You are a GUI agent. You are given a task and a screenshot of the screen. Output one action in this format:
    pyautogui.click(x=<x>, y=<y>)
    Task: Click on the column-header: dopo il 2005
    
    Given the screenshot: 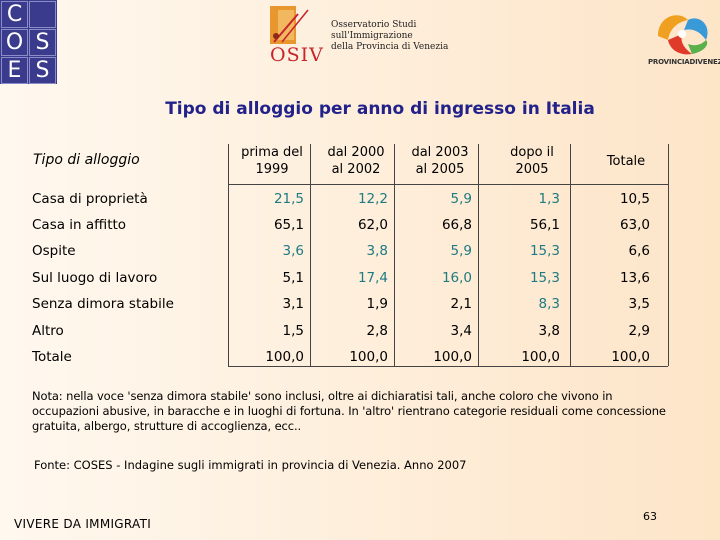 What is the action you would take?
    pyautogui.click(x=532, y=161)
    